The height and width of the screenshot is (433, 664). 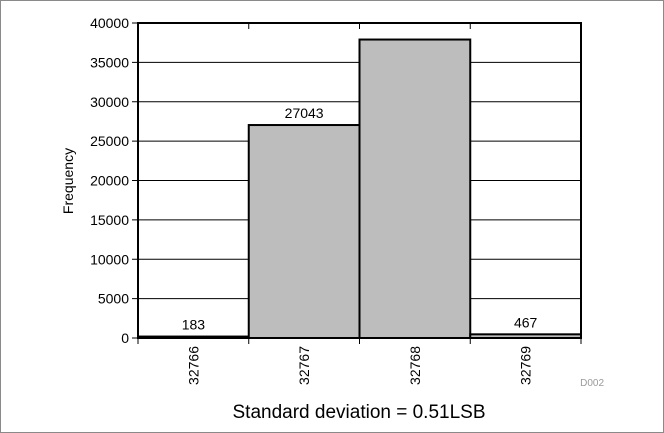 I want to click on y-tick-label: 5000, so click(x=113, y=299).